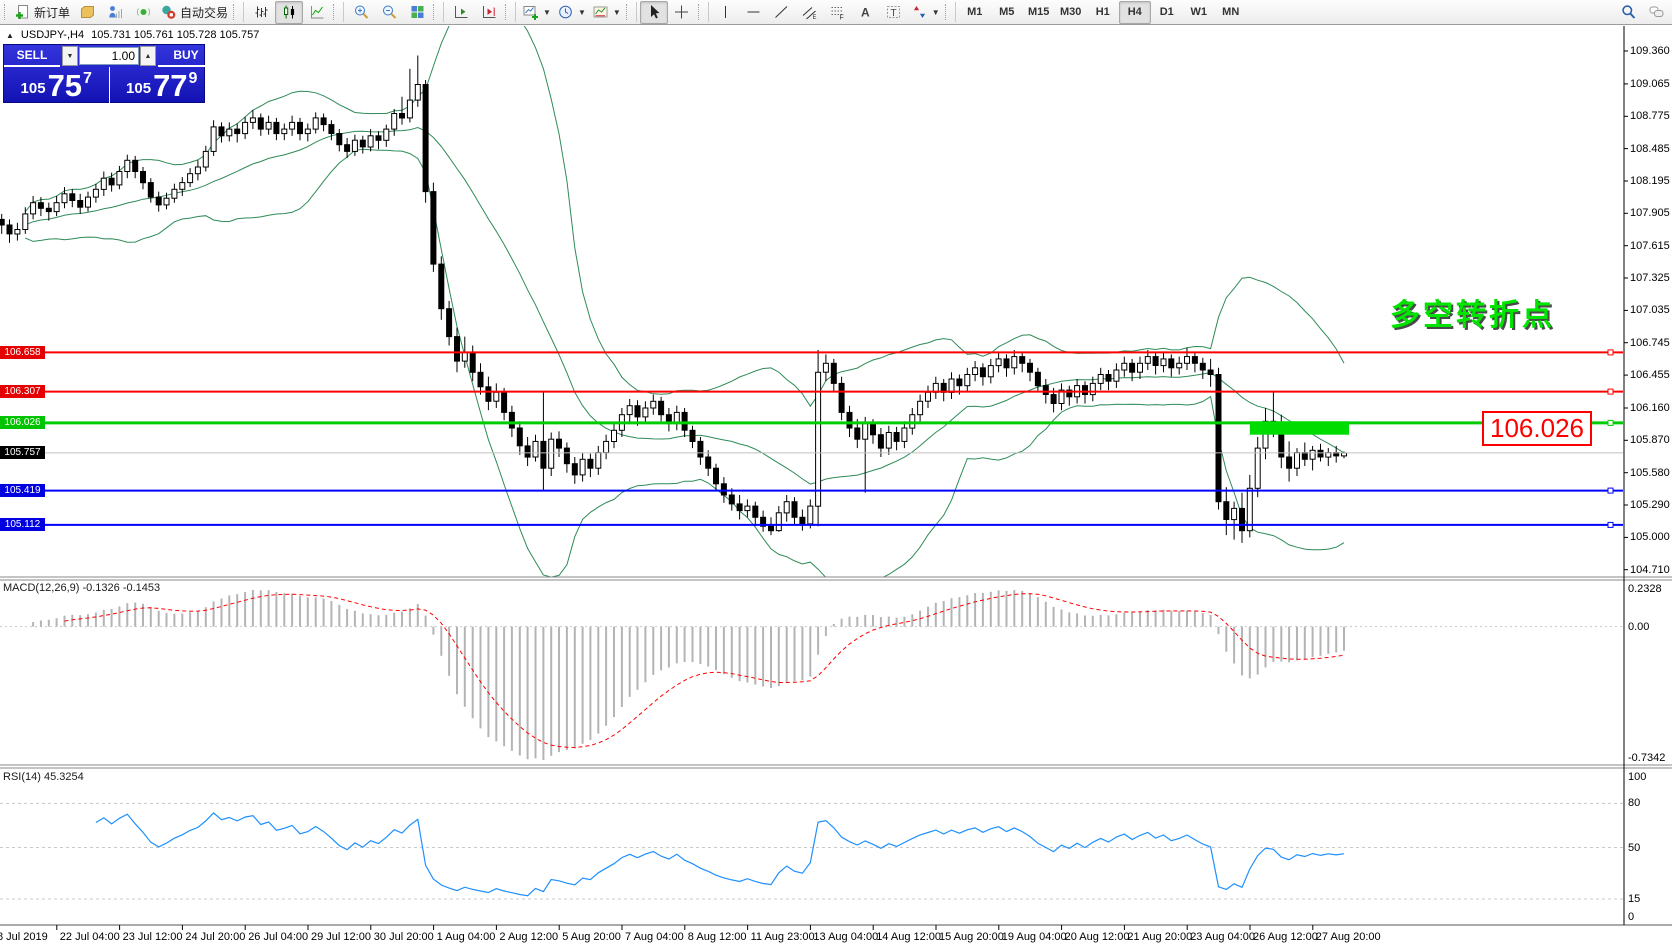 The image size is (1672, 951). I want to click on sell-price-button: 105 75 7, so click(57, 85).